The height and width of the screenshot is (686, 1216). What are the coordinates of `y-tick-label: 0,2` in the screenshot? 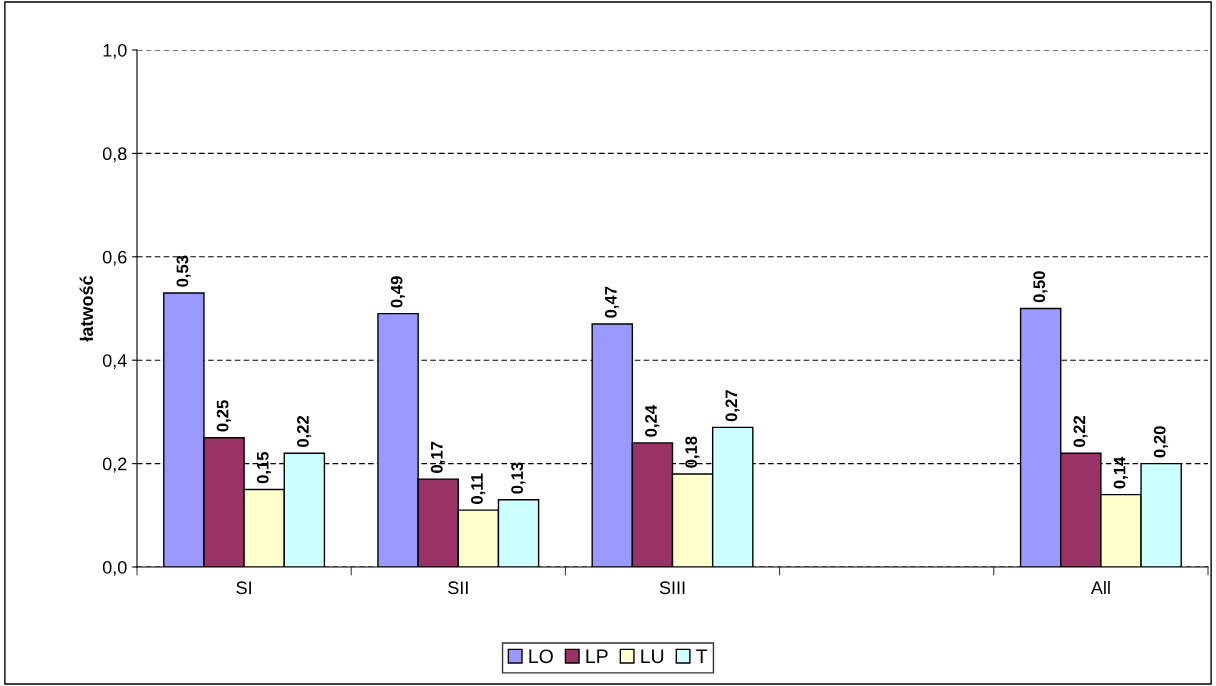 It's located at (114, 465).